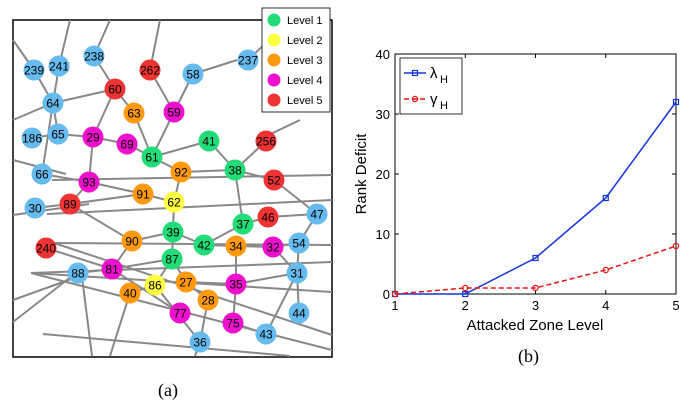 This screenshot has height=407, width=697. What do you see at coordinates (233, 323) in the screenshot?
I see `graph-node-75: 75` at bounding box center [233, 323].